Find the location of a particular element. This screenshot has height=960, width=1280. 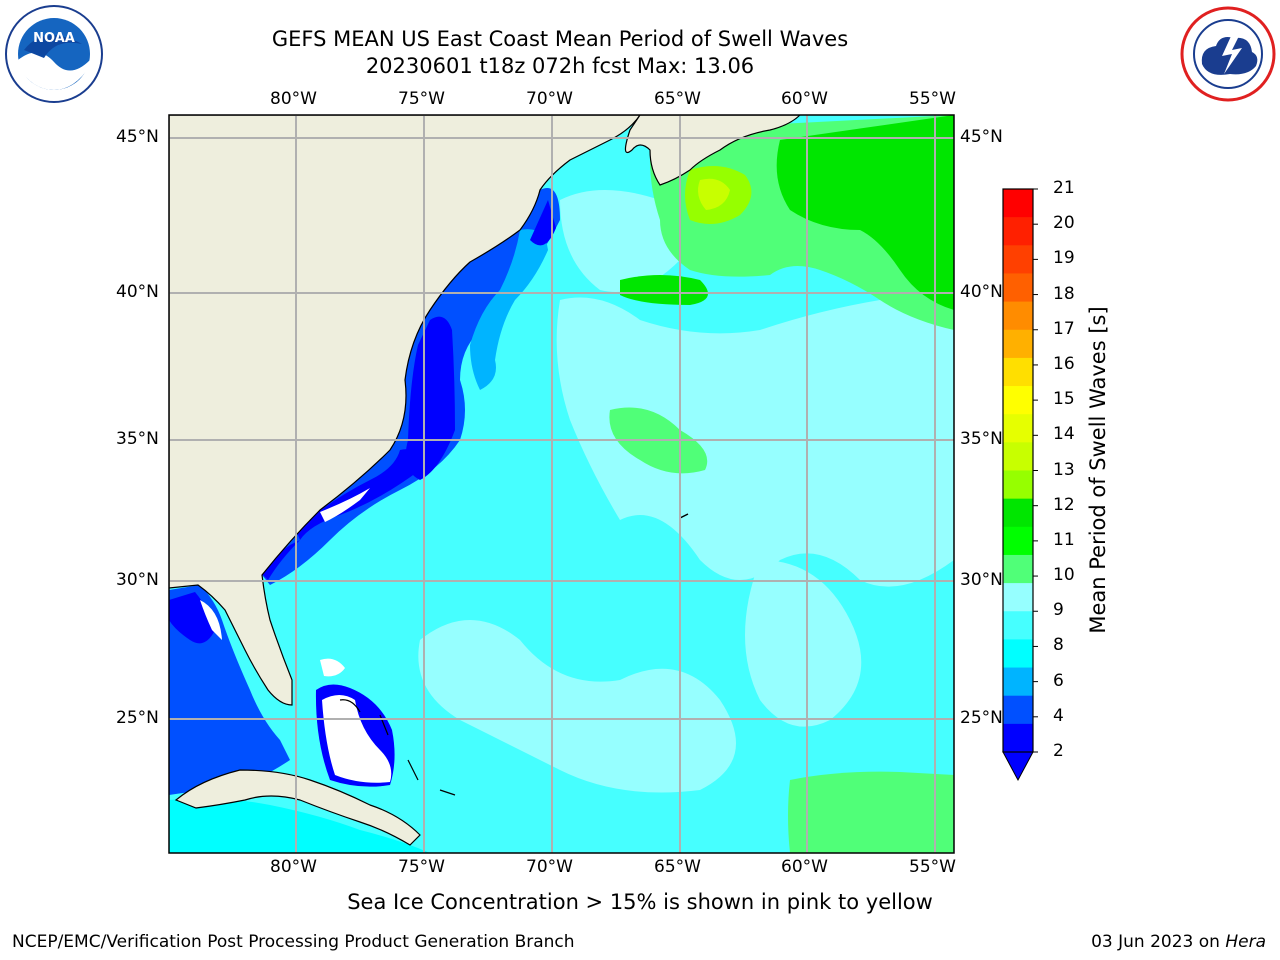

colorbar-label: 9 is located at coordinates (1058, 610).